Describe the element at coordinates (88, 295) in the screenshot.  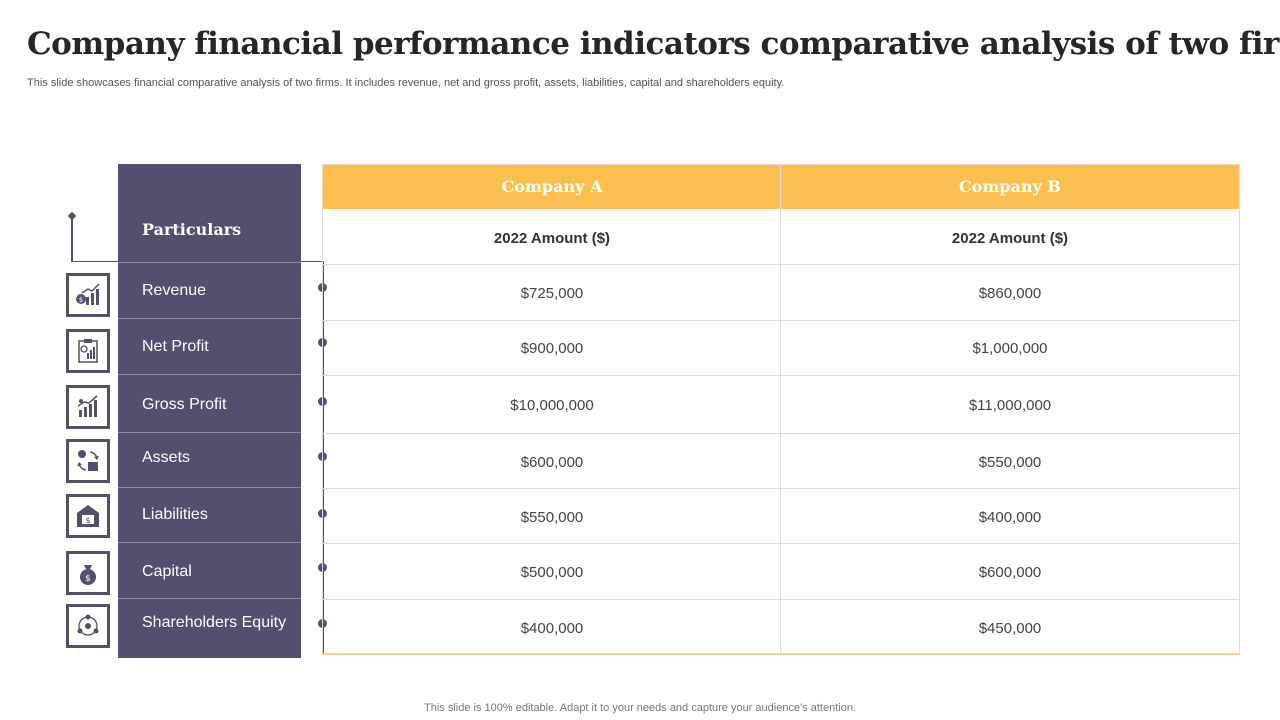
I see `revenue-chart-icon: $` at that location.